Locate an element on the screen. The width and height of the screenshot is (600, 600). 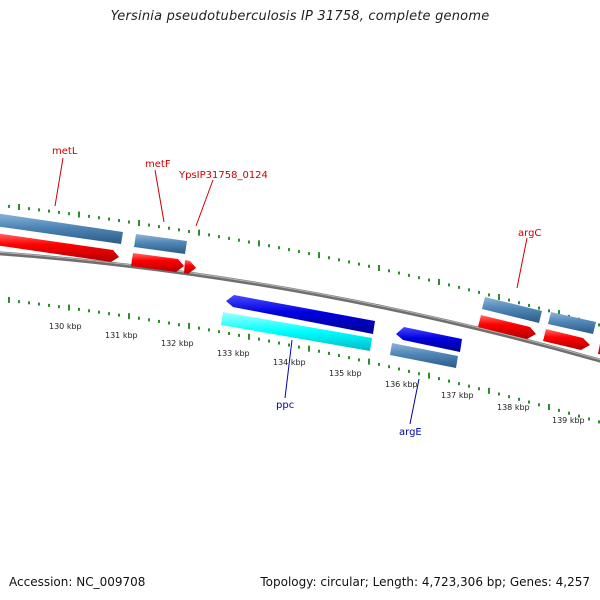
cds-metF is located at coordinates (157, 262).